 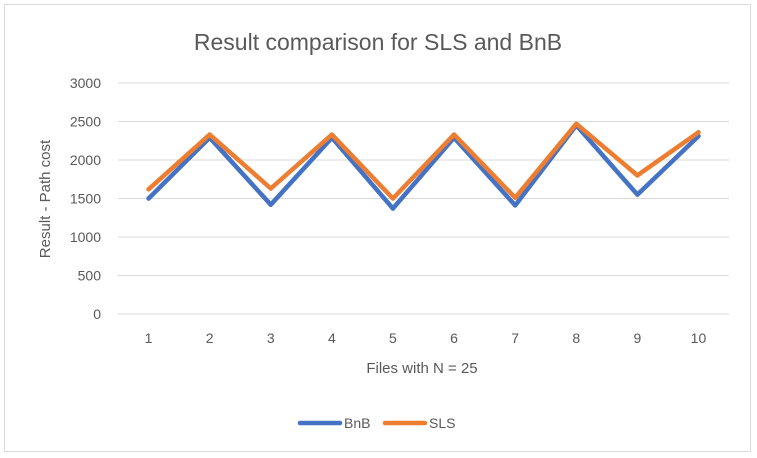 What do you see at coordinates (426, 338) in the screenshot?
I see `x-tick-labels: 1 2 3 4 5 6 7 8 9 10` at bounding box center [426, 338].